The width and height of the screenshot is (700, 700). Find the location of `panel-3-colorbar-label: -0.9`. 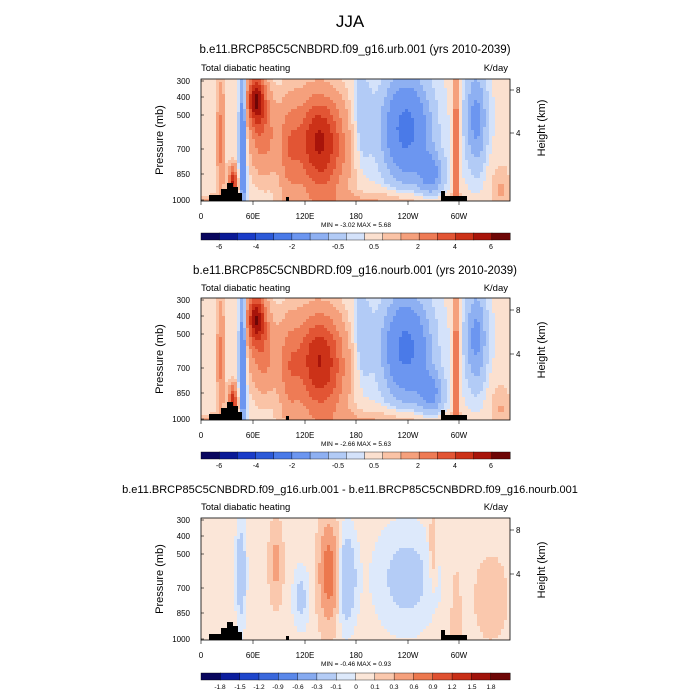

panel-3-colorbar-label: -0.9 is located at coordinates (278, 687).